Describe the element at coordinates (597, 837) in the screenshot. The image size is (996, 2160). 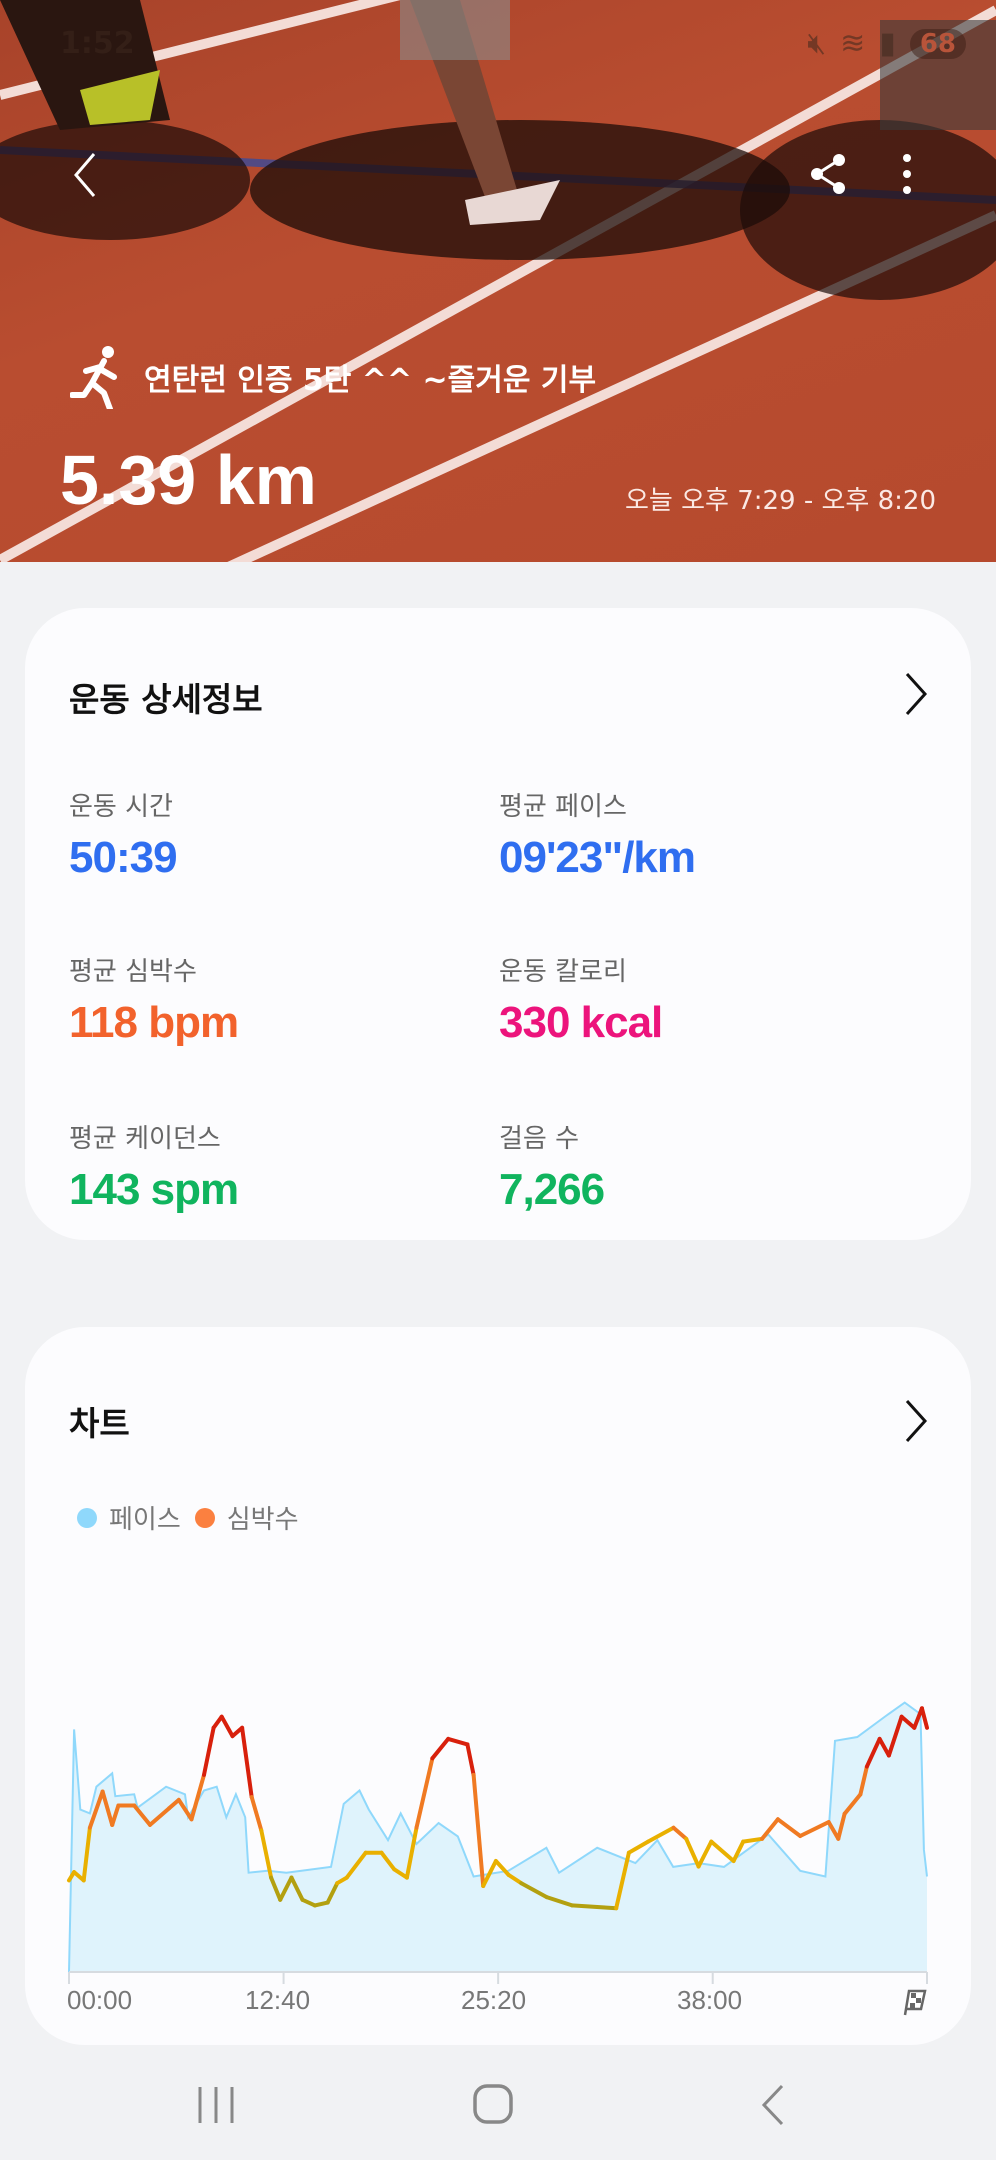
I see `stat-avg-pace: 평균 페이스 09'23"/km` at that location.